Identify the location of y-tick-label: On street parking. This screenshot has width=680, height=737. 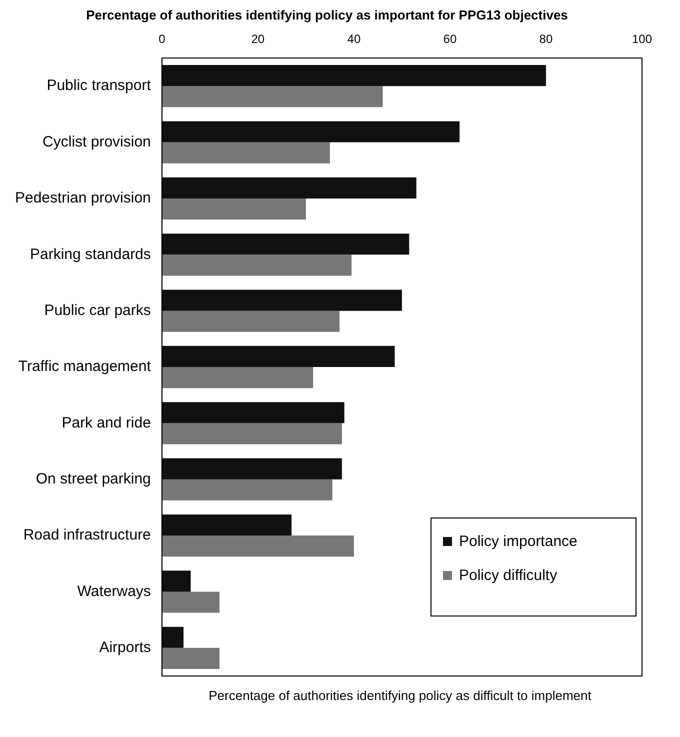
(93, 479).